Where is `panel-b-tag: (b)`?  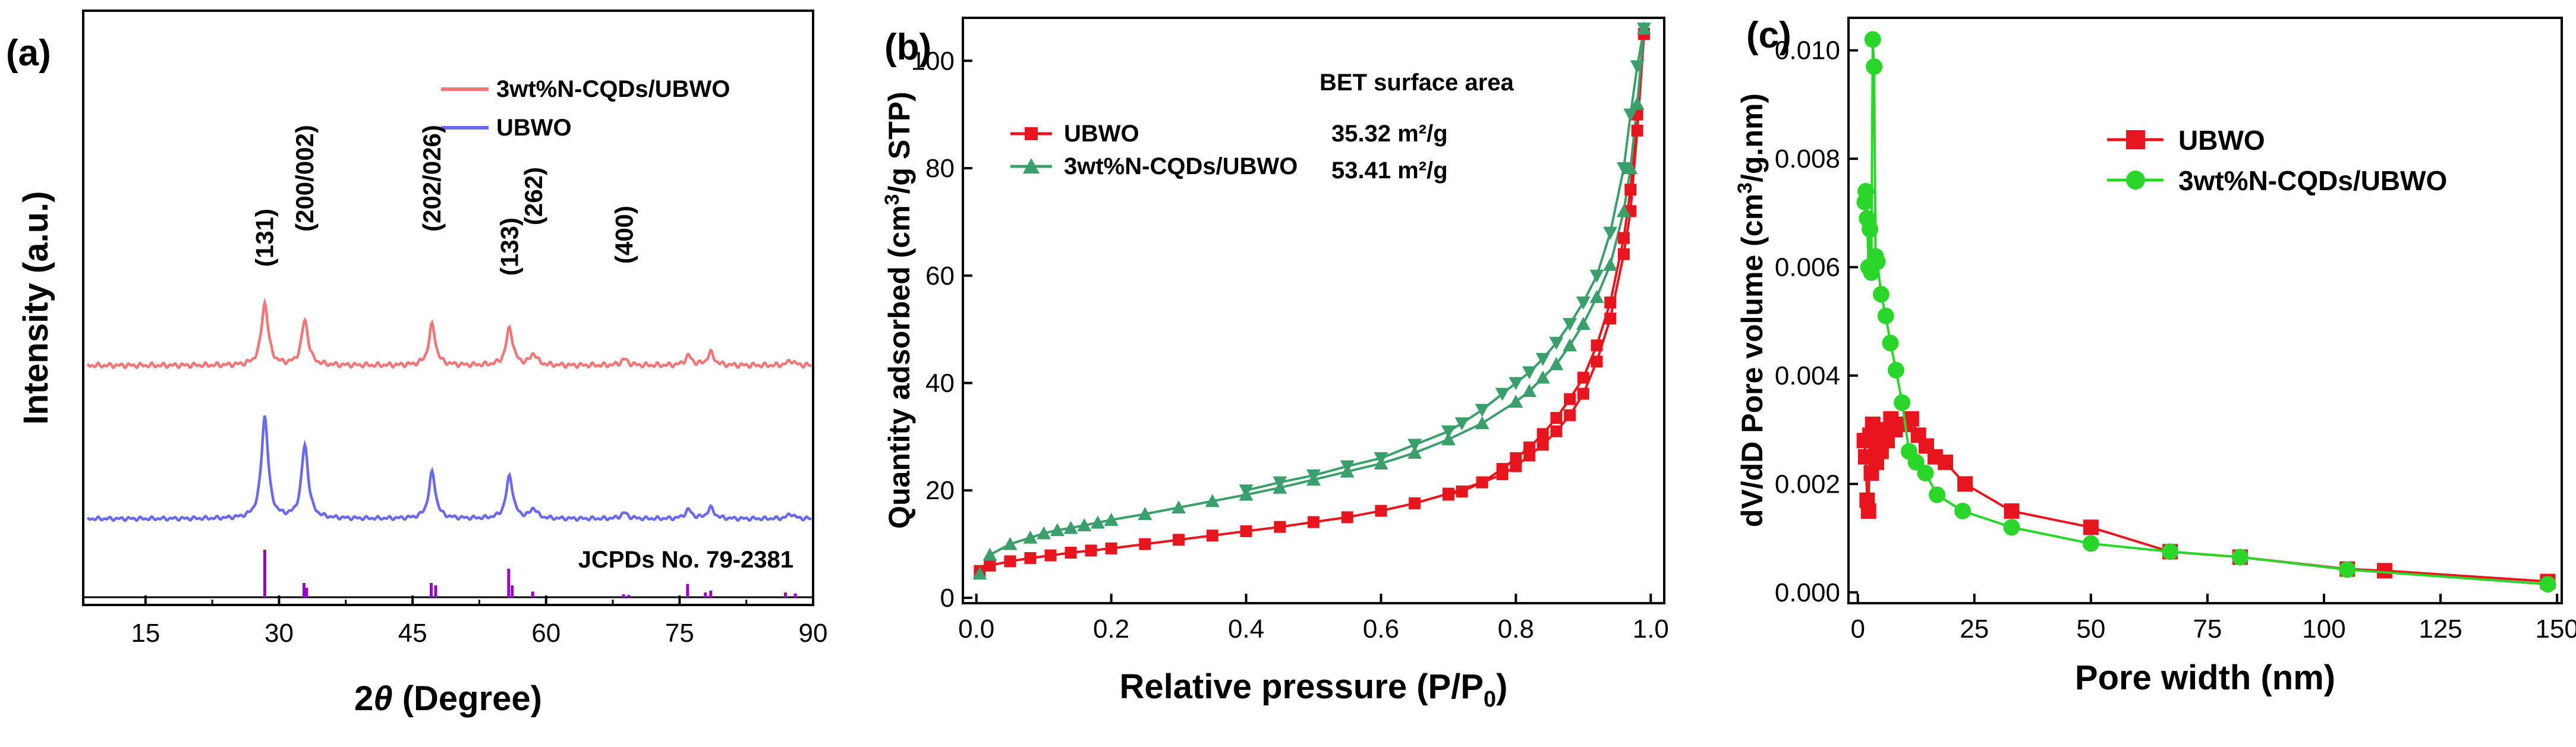 panel-b-tag: (b) is located at coordinates (907, 47).